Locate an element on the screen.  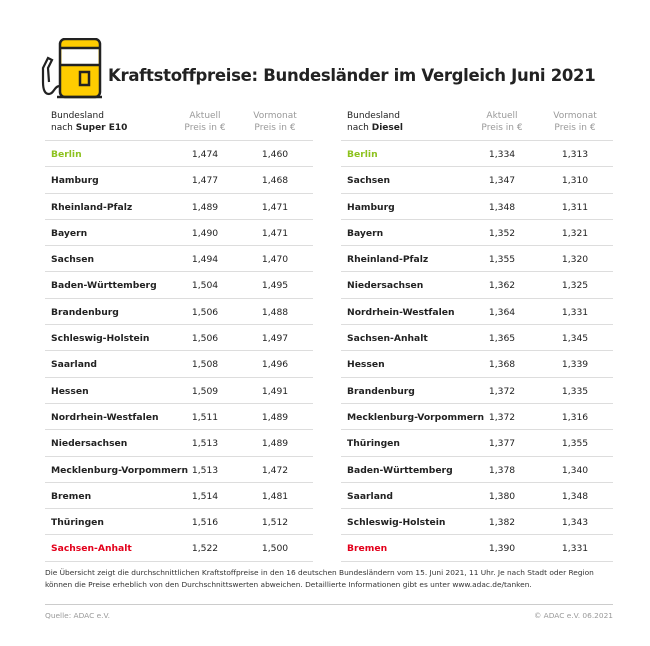
table-row: Berlin 1,334 1,313 is located at coordinates (477, 154).